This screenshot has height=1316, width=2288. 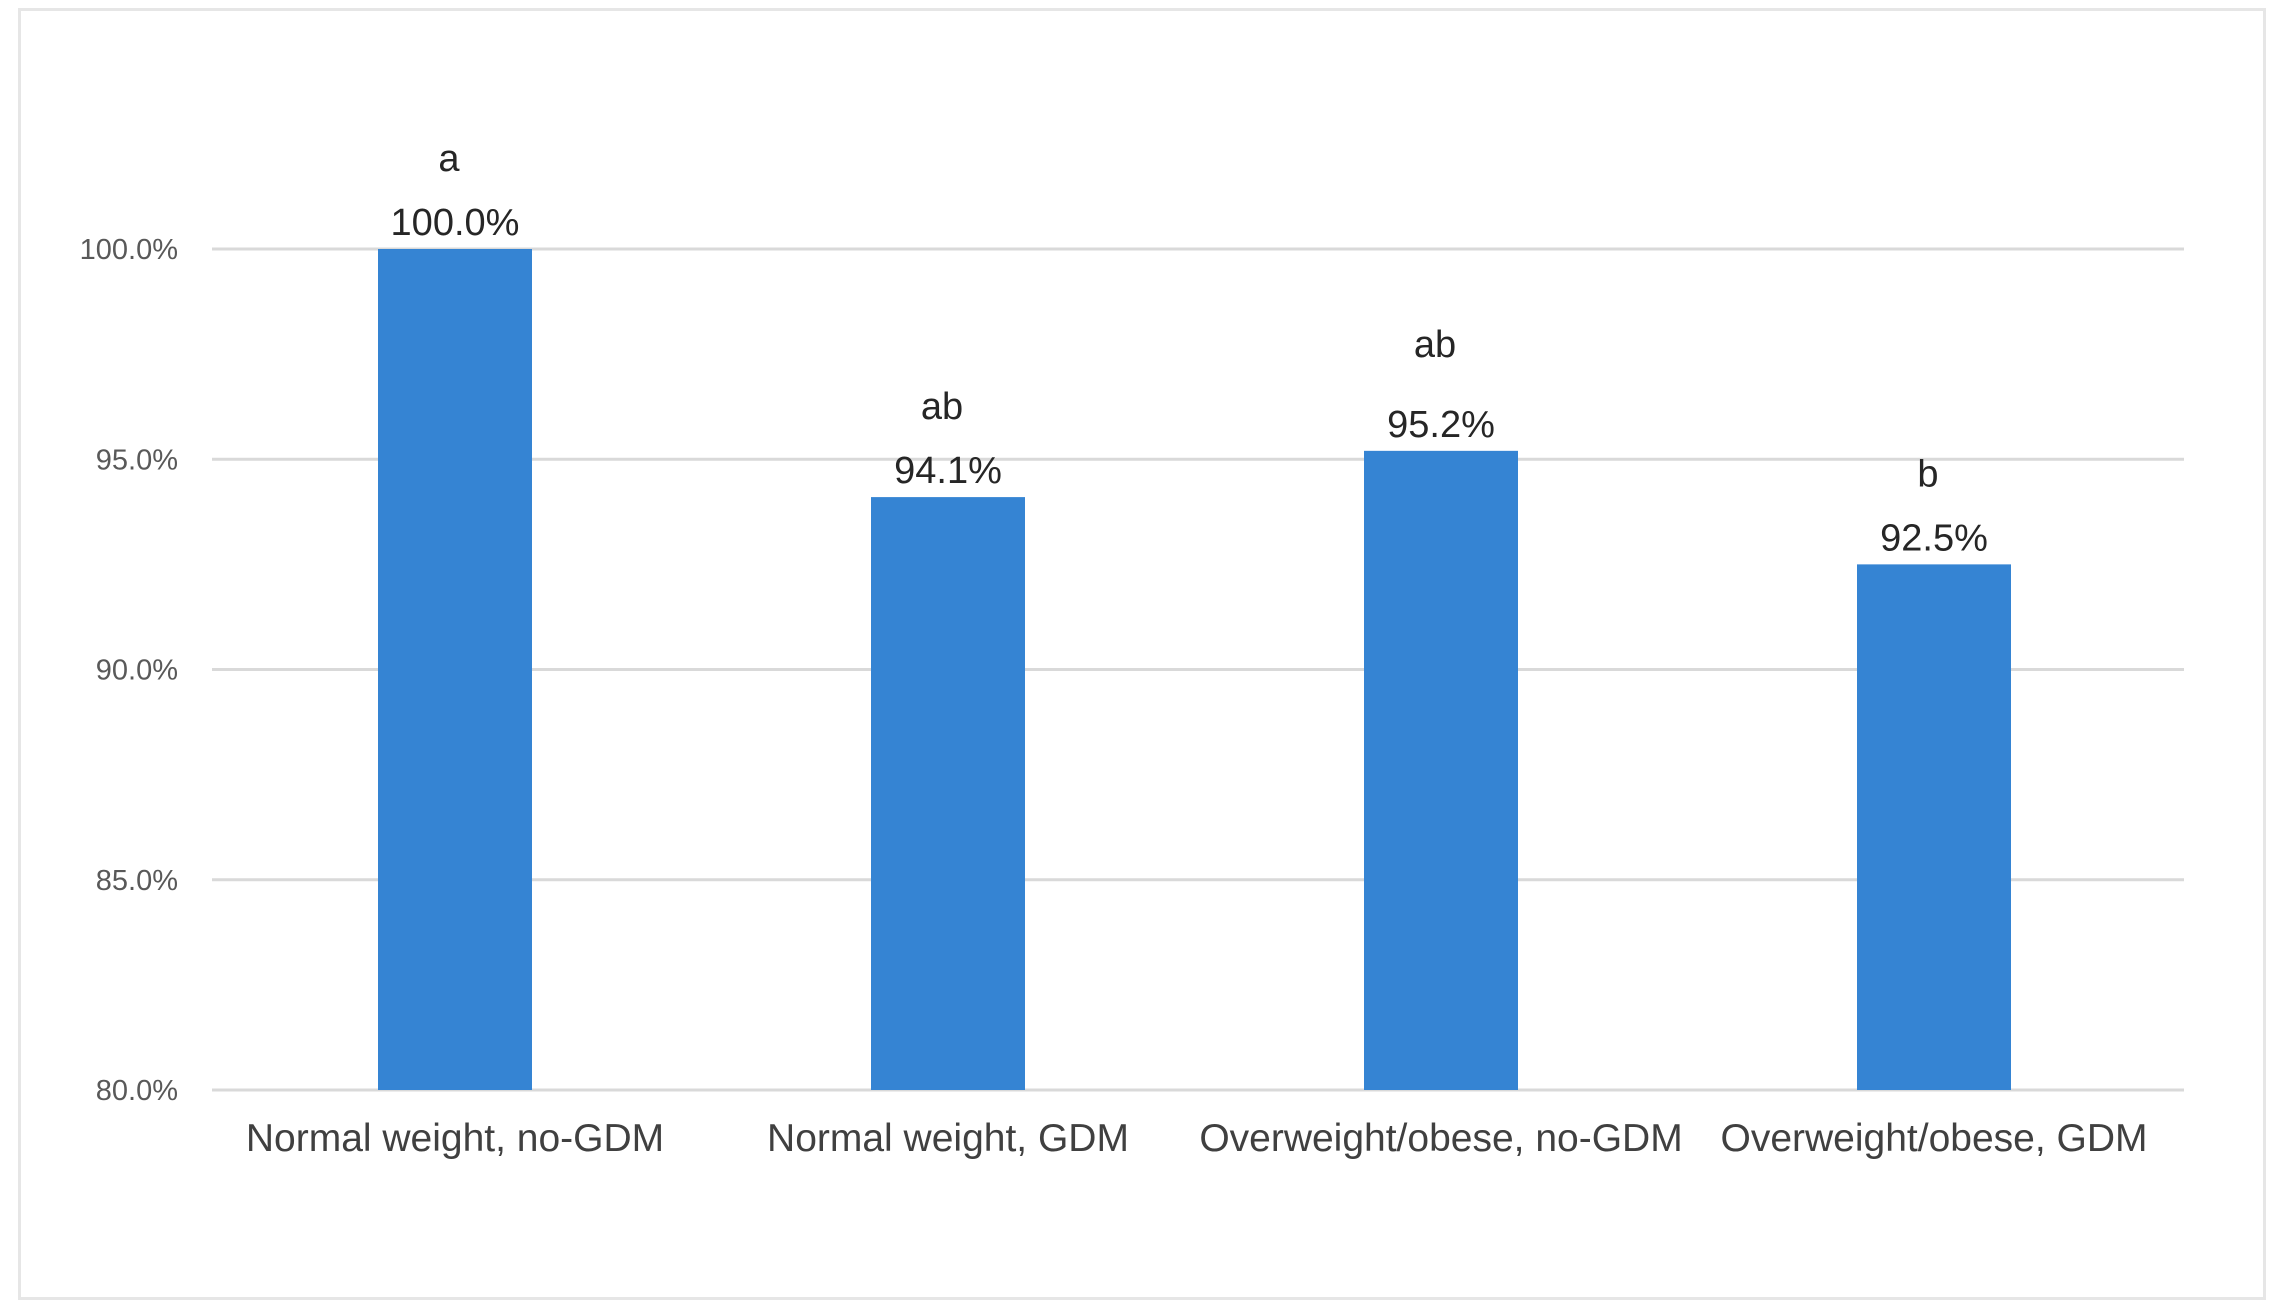 I want to click on y-tick-label: 80.0%, so click(x=137, y=1091).